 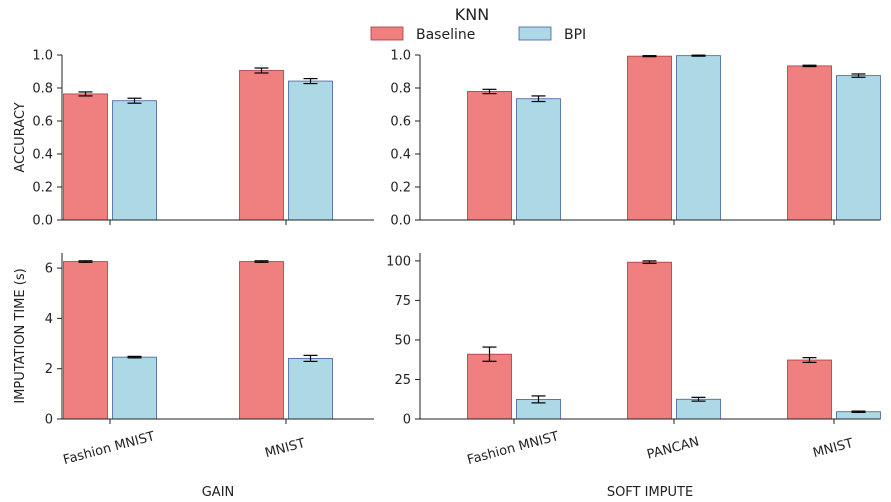 What do you see at coordinates (387, 33) in the screenshot?
I see `legend-swatch-baseline` at bounding box center [387, 33].